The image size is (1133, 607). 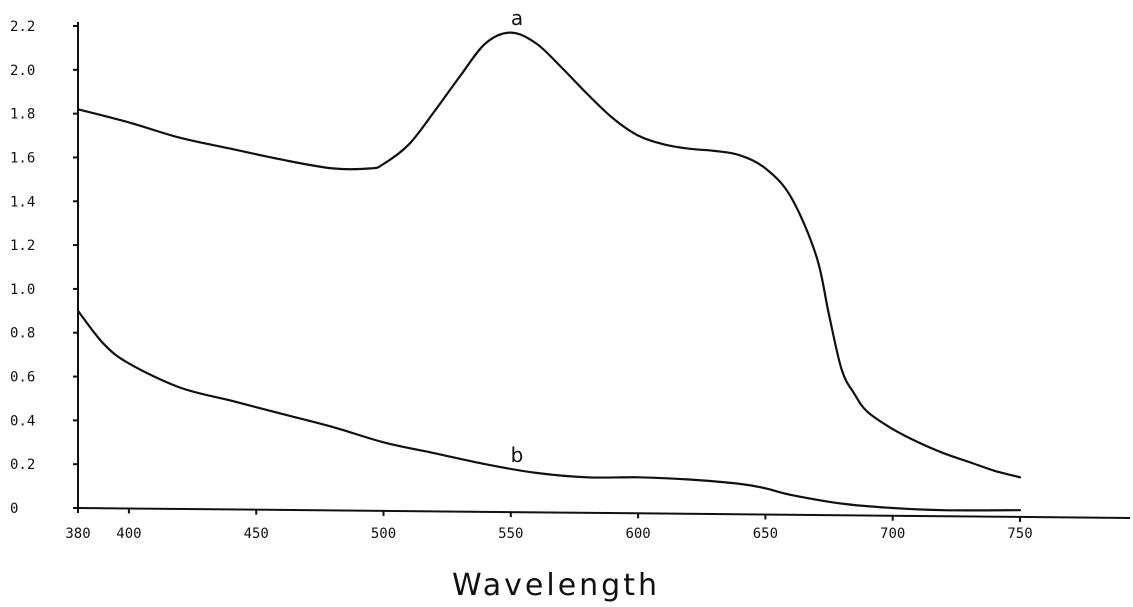 What do you see at coordinates (14, 509) in the screenshot?
I see `y-tick-label: 0` at bounding box center [14, 509].